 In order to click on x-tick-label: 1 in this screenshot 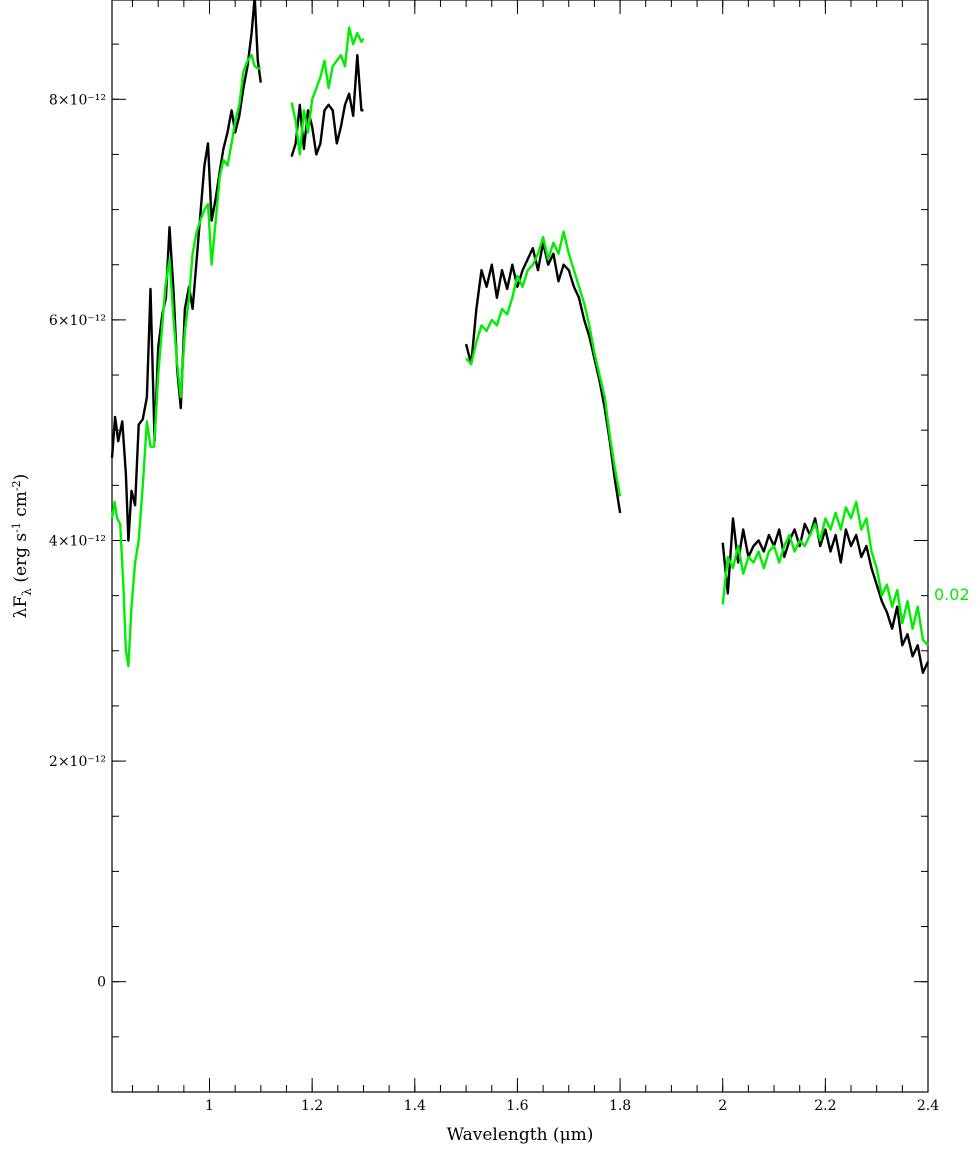, I will do `click(209, 1106)`.